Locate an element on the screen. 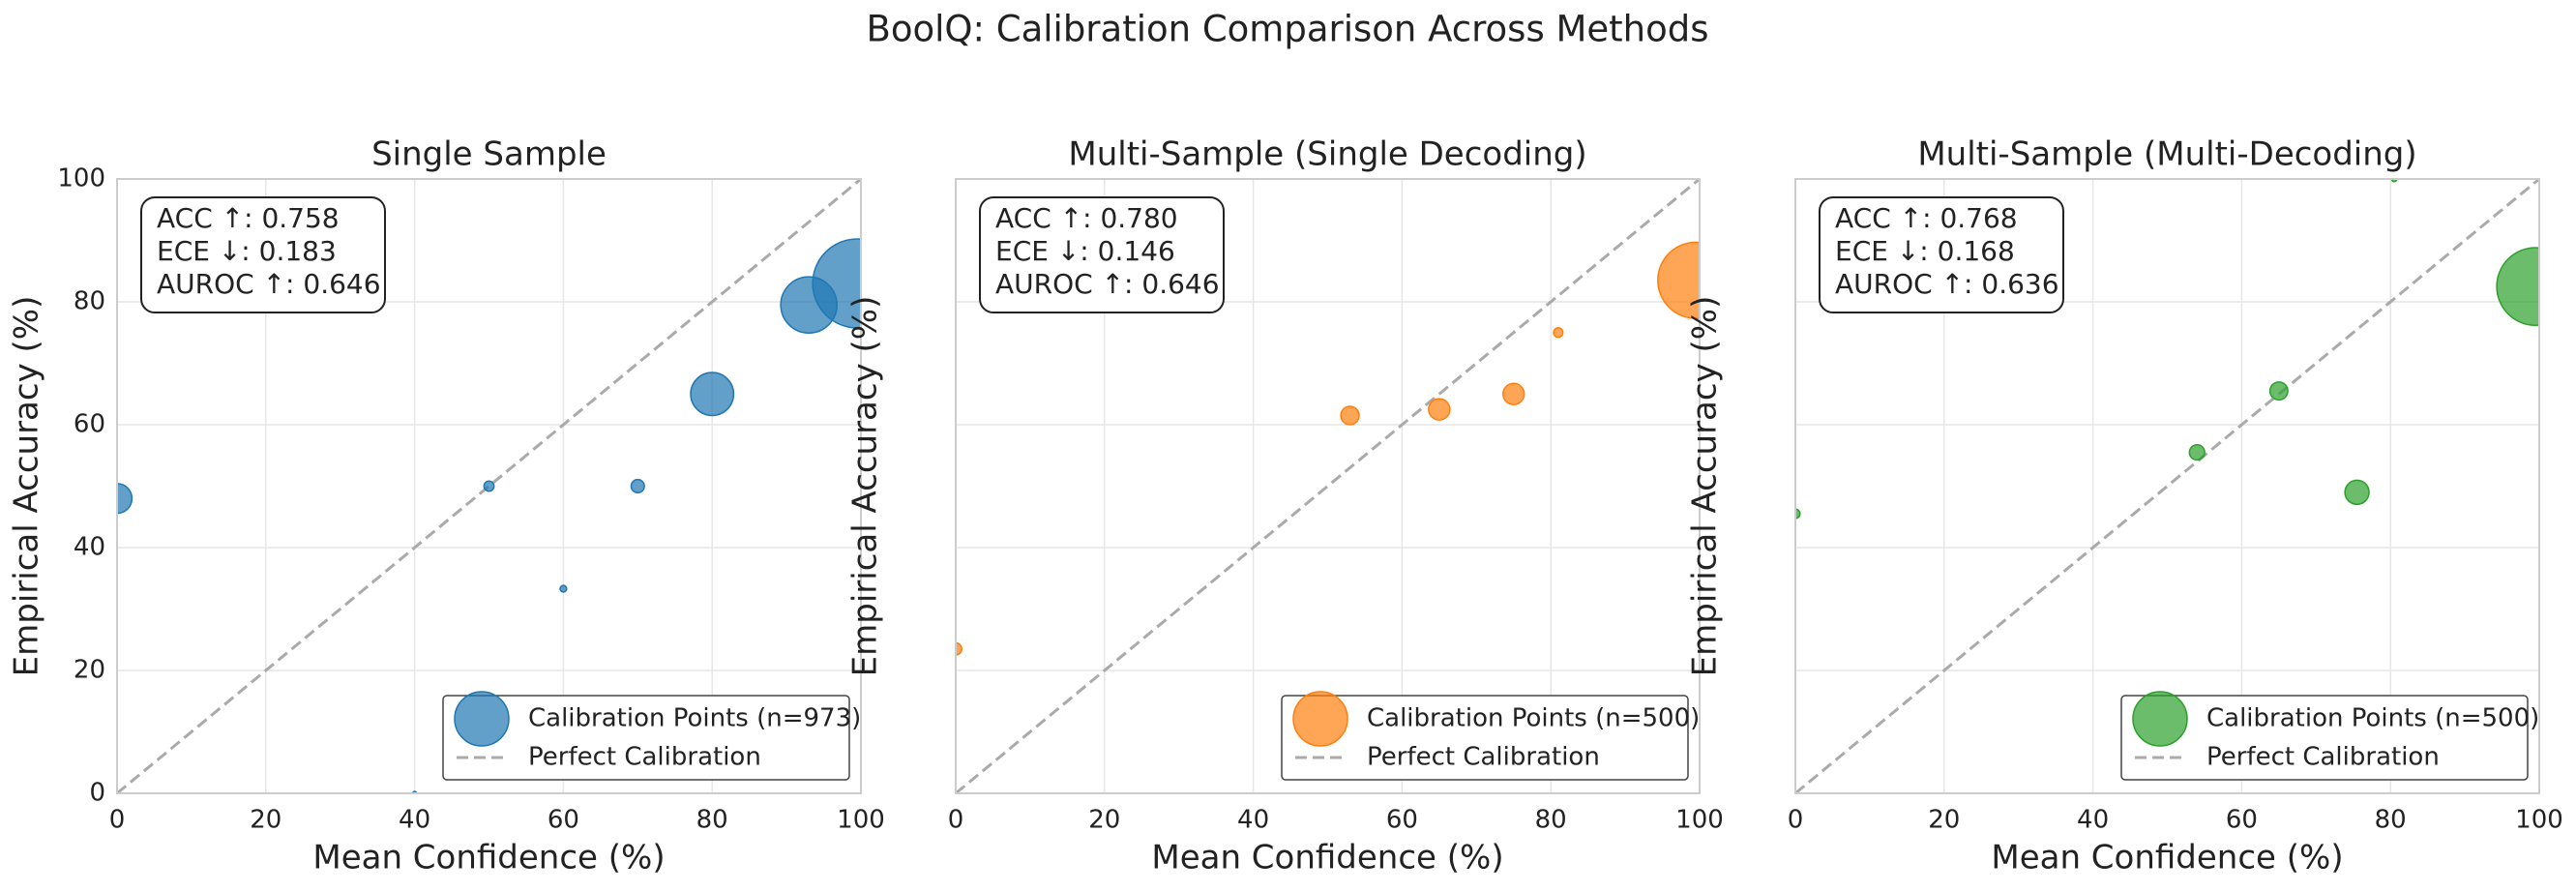 This screenshot has width=2576, height=892. y-tick-label: 20 is located at coordinates (89, 670).